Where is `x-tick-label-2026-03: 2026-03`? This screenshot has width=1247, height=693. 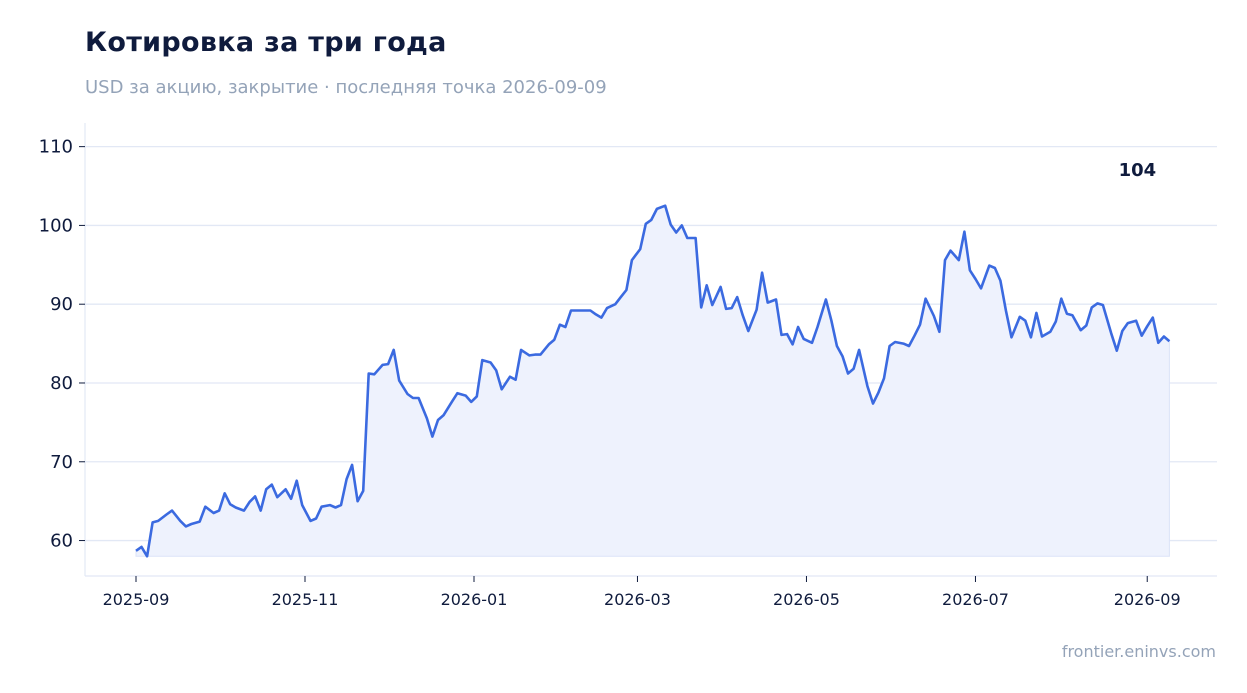
x-tick-label-2026-03: 2026-03 is located at coordinates (637, 599).